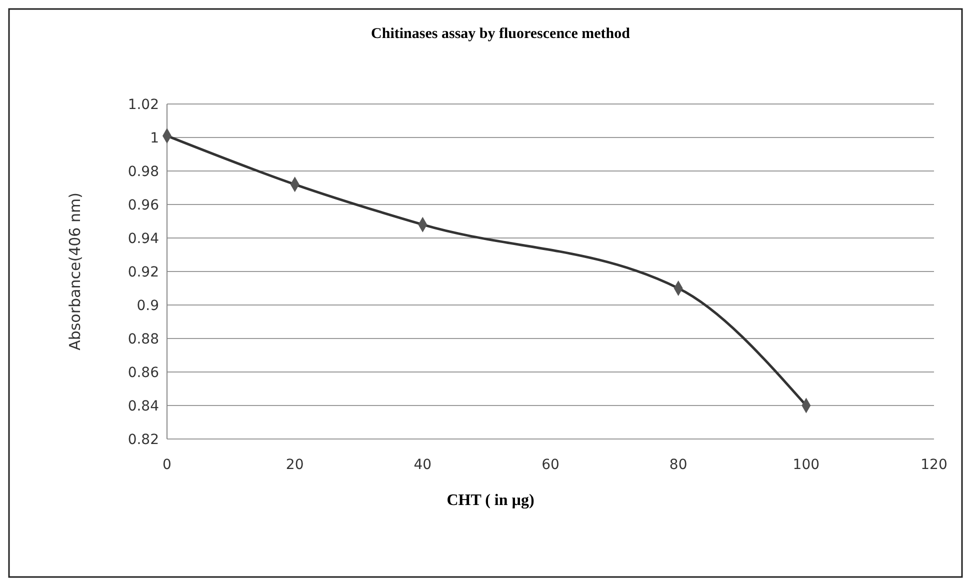  Describe the element at coordinates (143, 339) in the screenshot. I see `y-tick-label: 0.88` at that location.